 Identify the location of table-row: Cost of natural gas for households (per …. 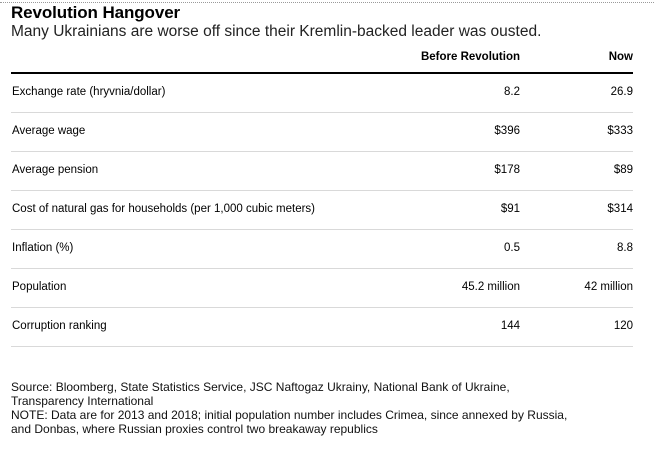
(322, 210).